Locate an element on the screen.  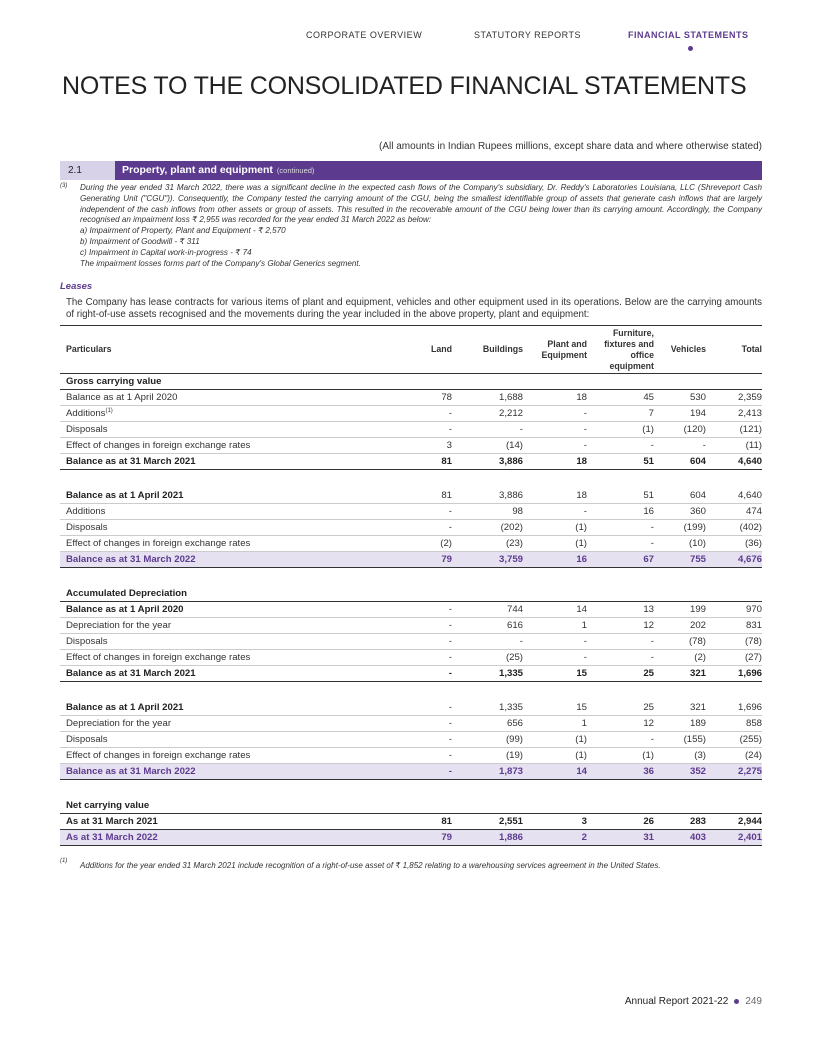
cell: 360 is located at coordinates (680, 511).